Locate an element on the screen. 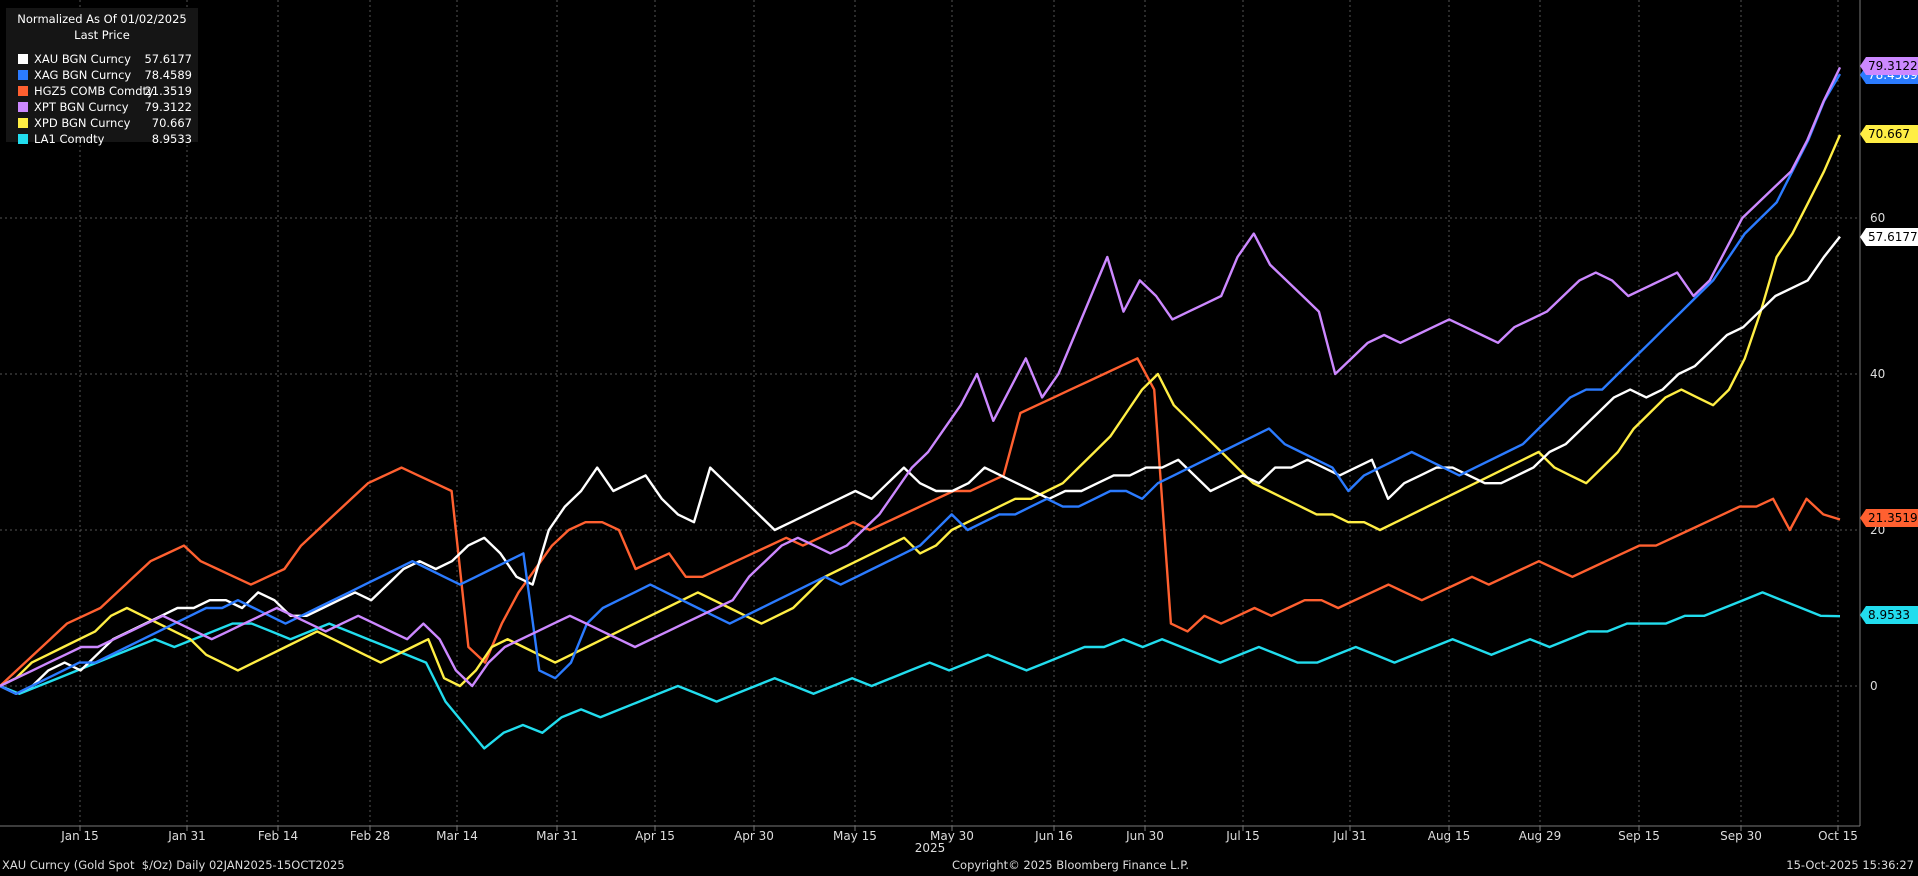 This screenshot has width=1918, height=876. x-tick-label: May 30 is located at coordinates (952, 836).